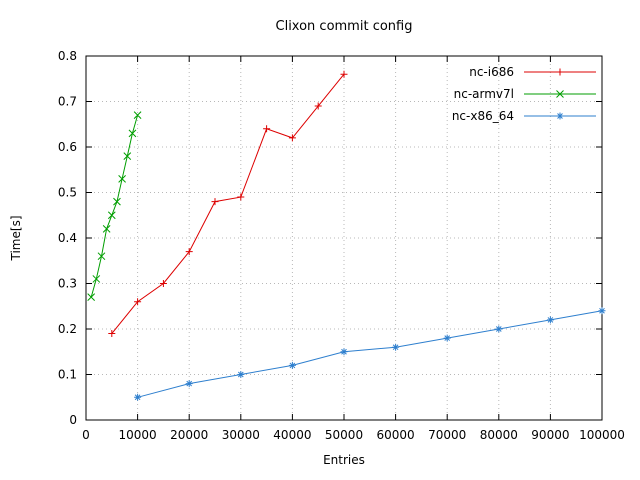  What do you see at coordinates (189, 435) in the screenshot?
I see `x-tick-label: 20000` at bounding box center [189, 435].